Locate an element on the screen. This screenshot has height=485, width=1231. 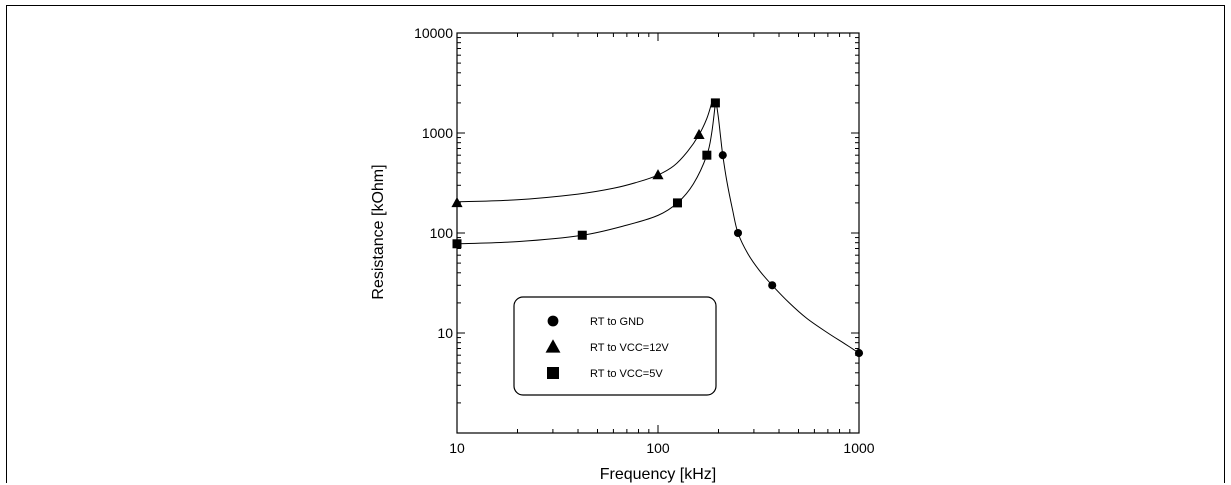
y-tick-label: 10 is located at coordinates (445, 333).